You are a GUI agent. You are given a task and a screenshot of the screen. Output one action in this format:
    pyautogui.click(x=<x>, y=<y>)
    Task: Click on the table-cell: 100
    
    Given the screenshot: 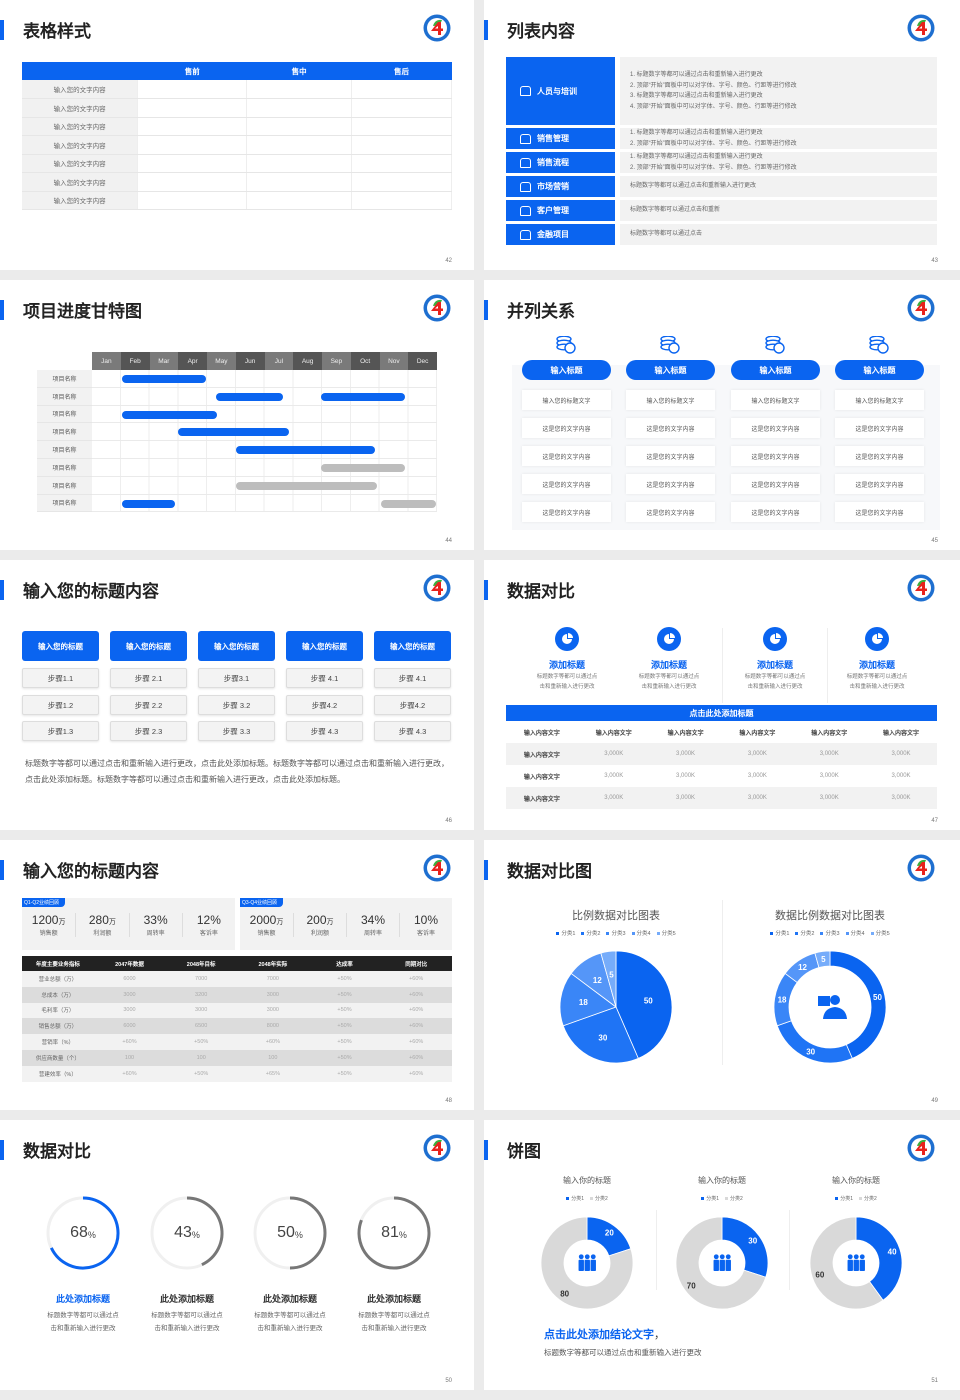 What is the action you would take?
    pyautogui.click(x=273, y=1057)
    